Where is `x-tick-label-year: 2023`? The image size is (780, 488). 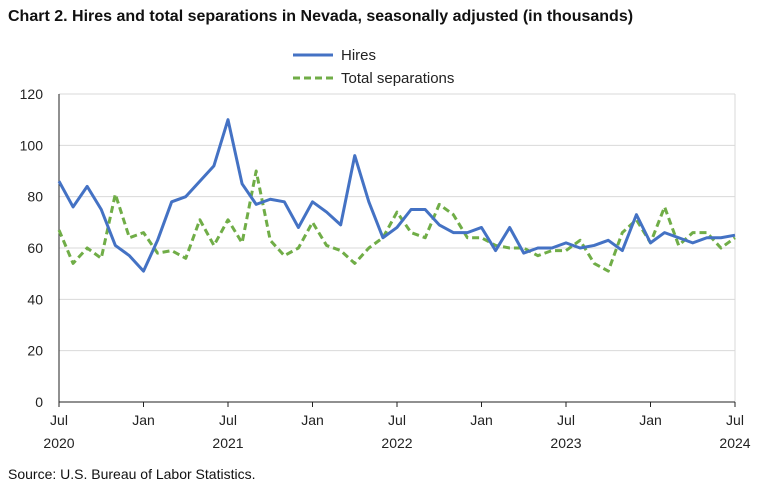 x-tick-label-year: 2023 is located at coordinates (565, 443).